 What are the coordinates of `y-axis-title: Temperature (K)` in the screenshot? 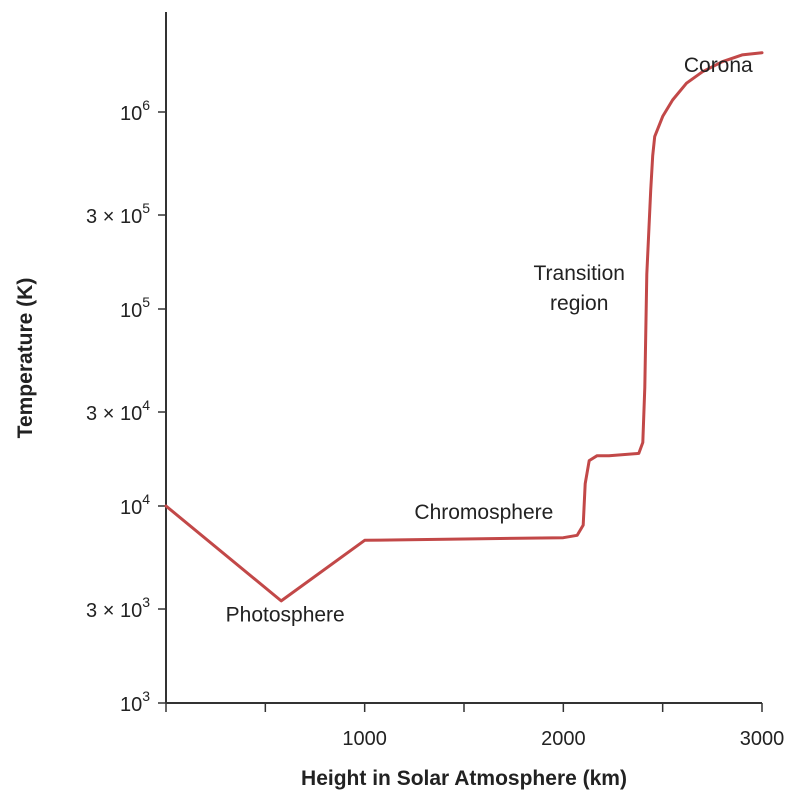 It's located at (25, 358).